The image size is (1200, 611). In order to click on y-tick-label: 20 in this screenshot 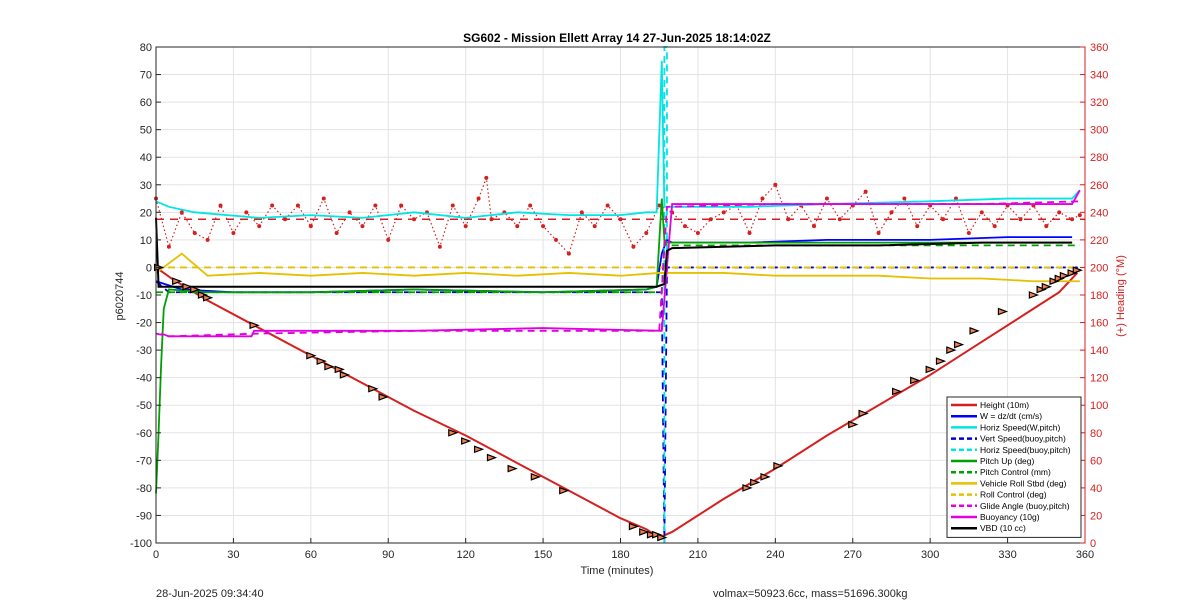, I will do `click(146, 213)`.